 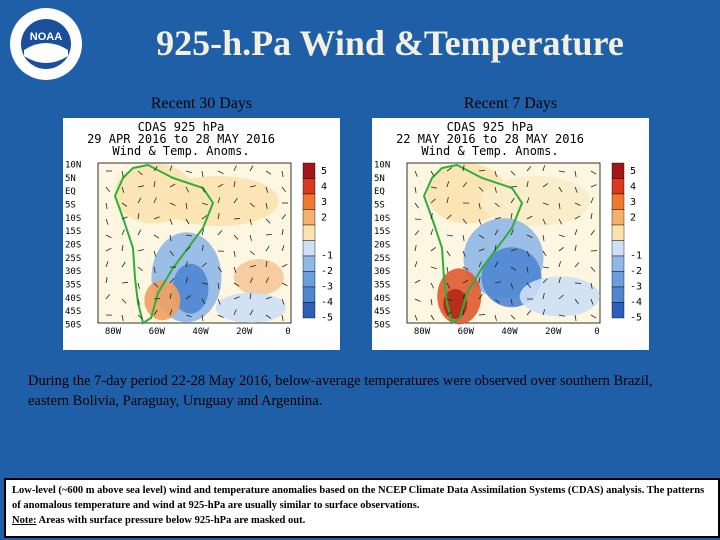 I want to click on colorbar-label: -3, so click(x=636, y=287).